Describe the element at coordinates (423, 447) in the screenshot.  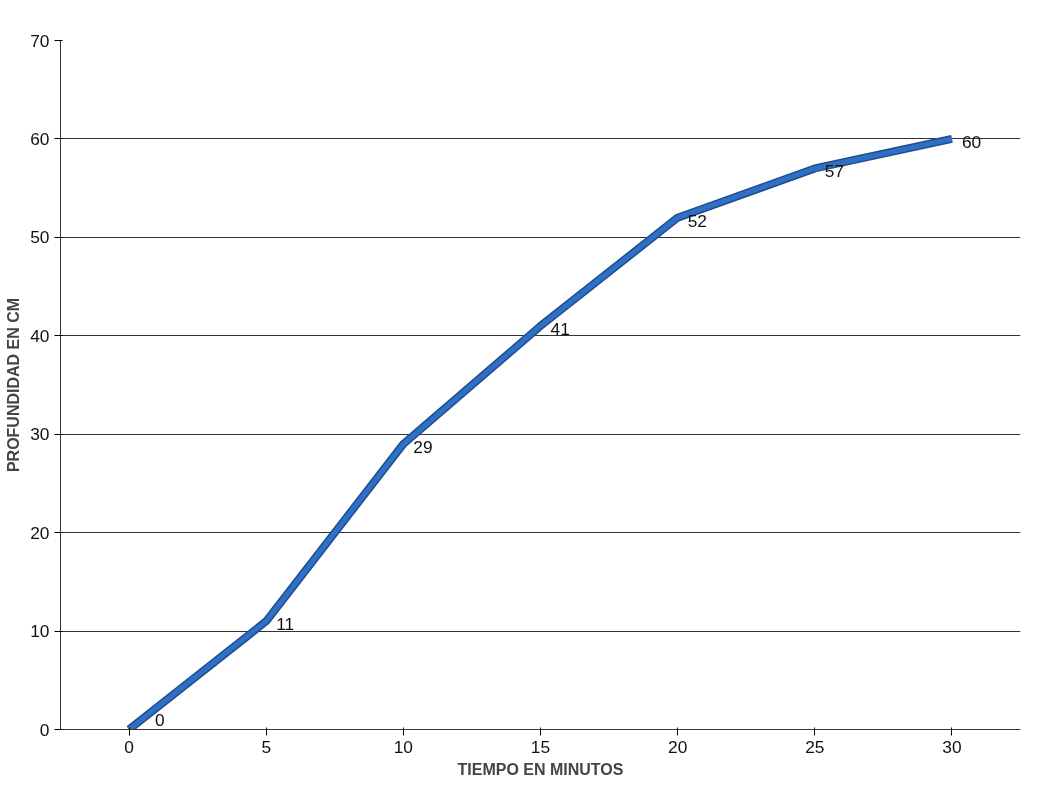
I see `data-label: 29` at that location.